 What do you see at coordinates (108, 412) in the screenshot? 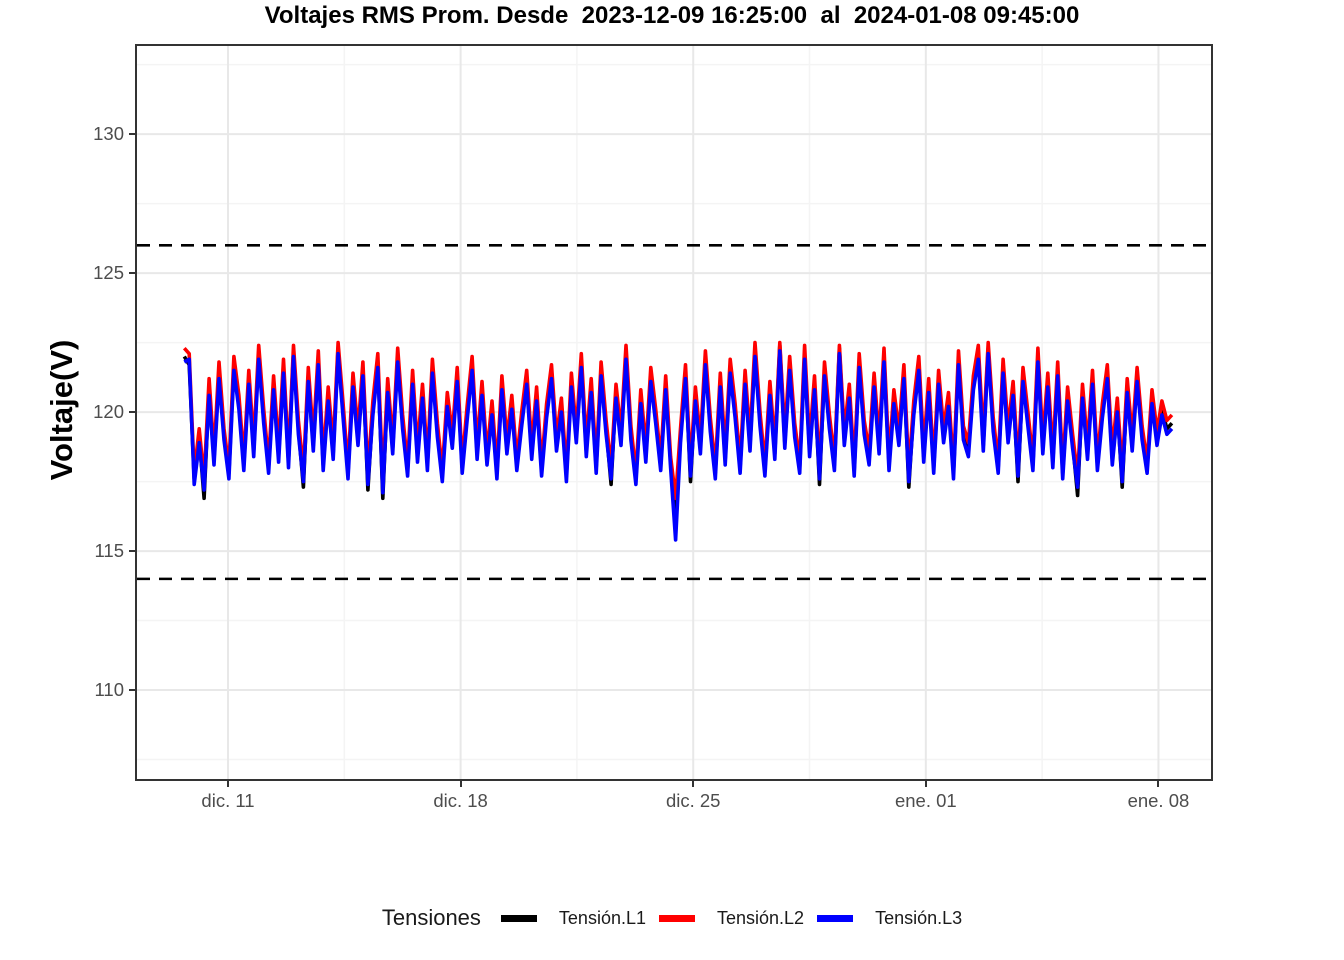
I see `y-tick-label: 120` at bounding box center [108, 412].